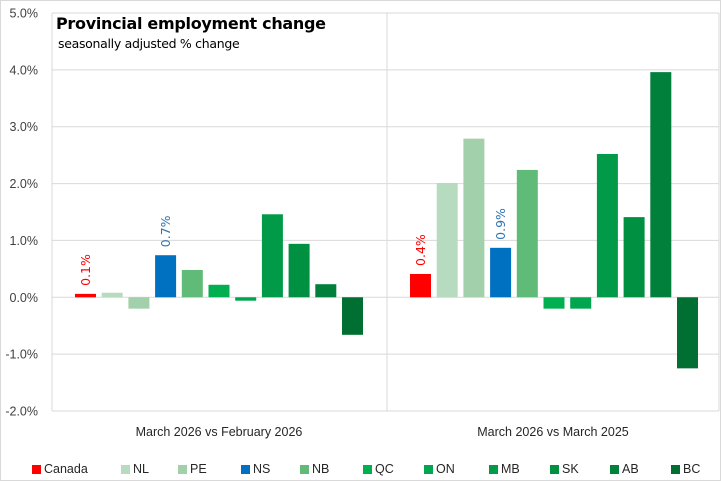 This screenshot has height=481, width=721. Describe the element at coordinates (191, 23) in the screenshot. I see `chart-title: Provincial employment change` at that location.